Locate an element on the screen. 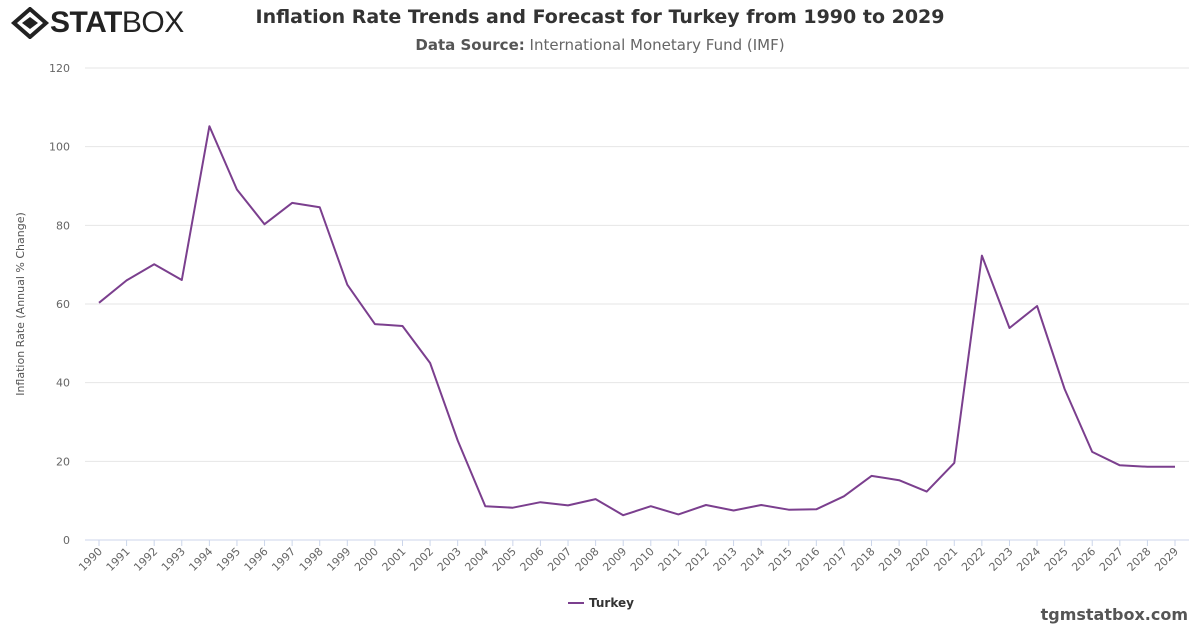  legend-item: Turkey is located at coordinates (611, 603).